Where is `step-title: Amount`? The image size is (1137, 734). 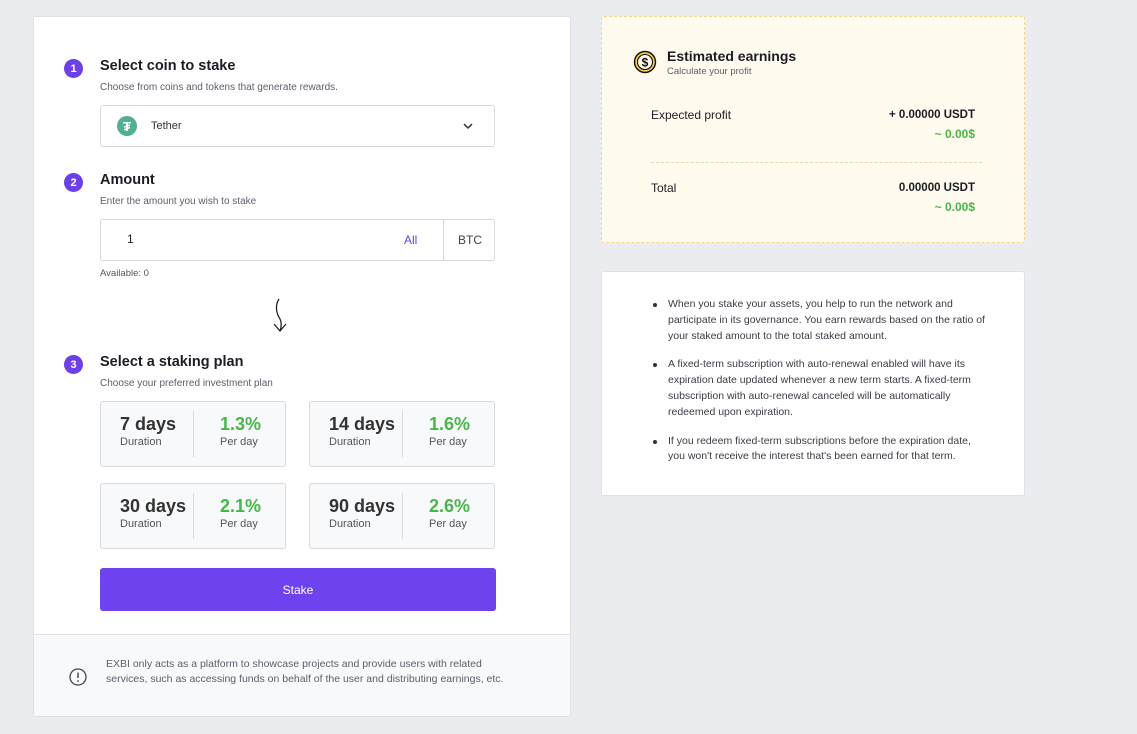 step-title: Amount is located at coordinates (127, 180).